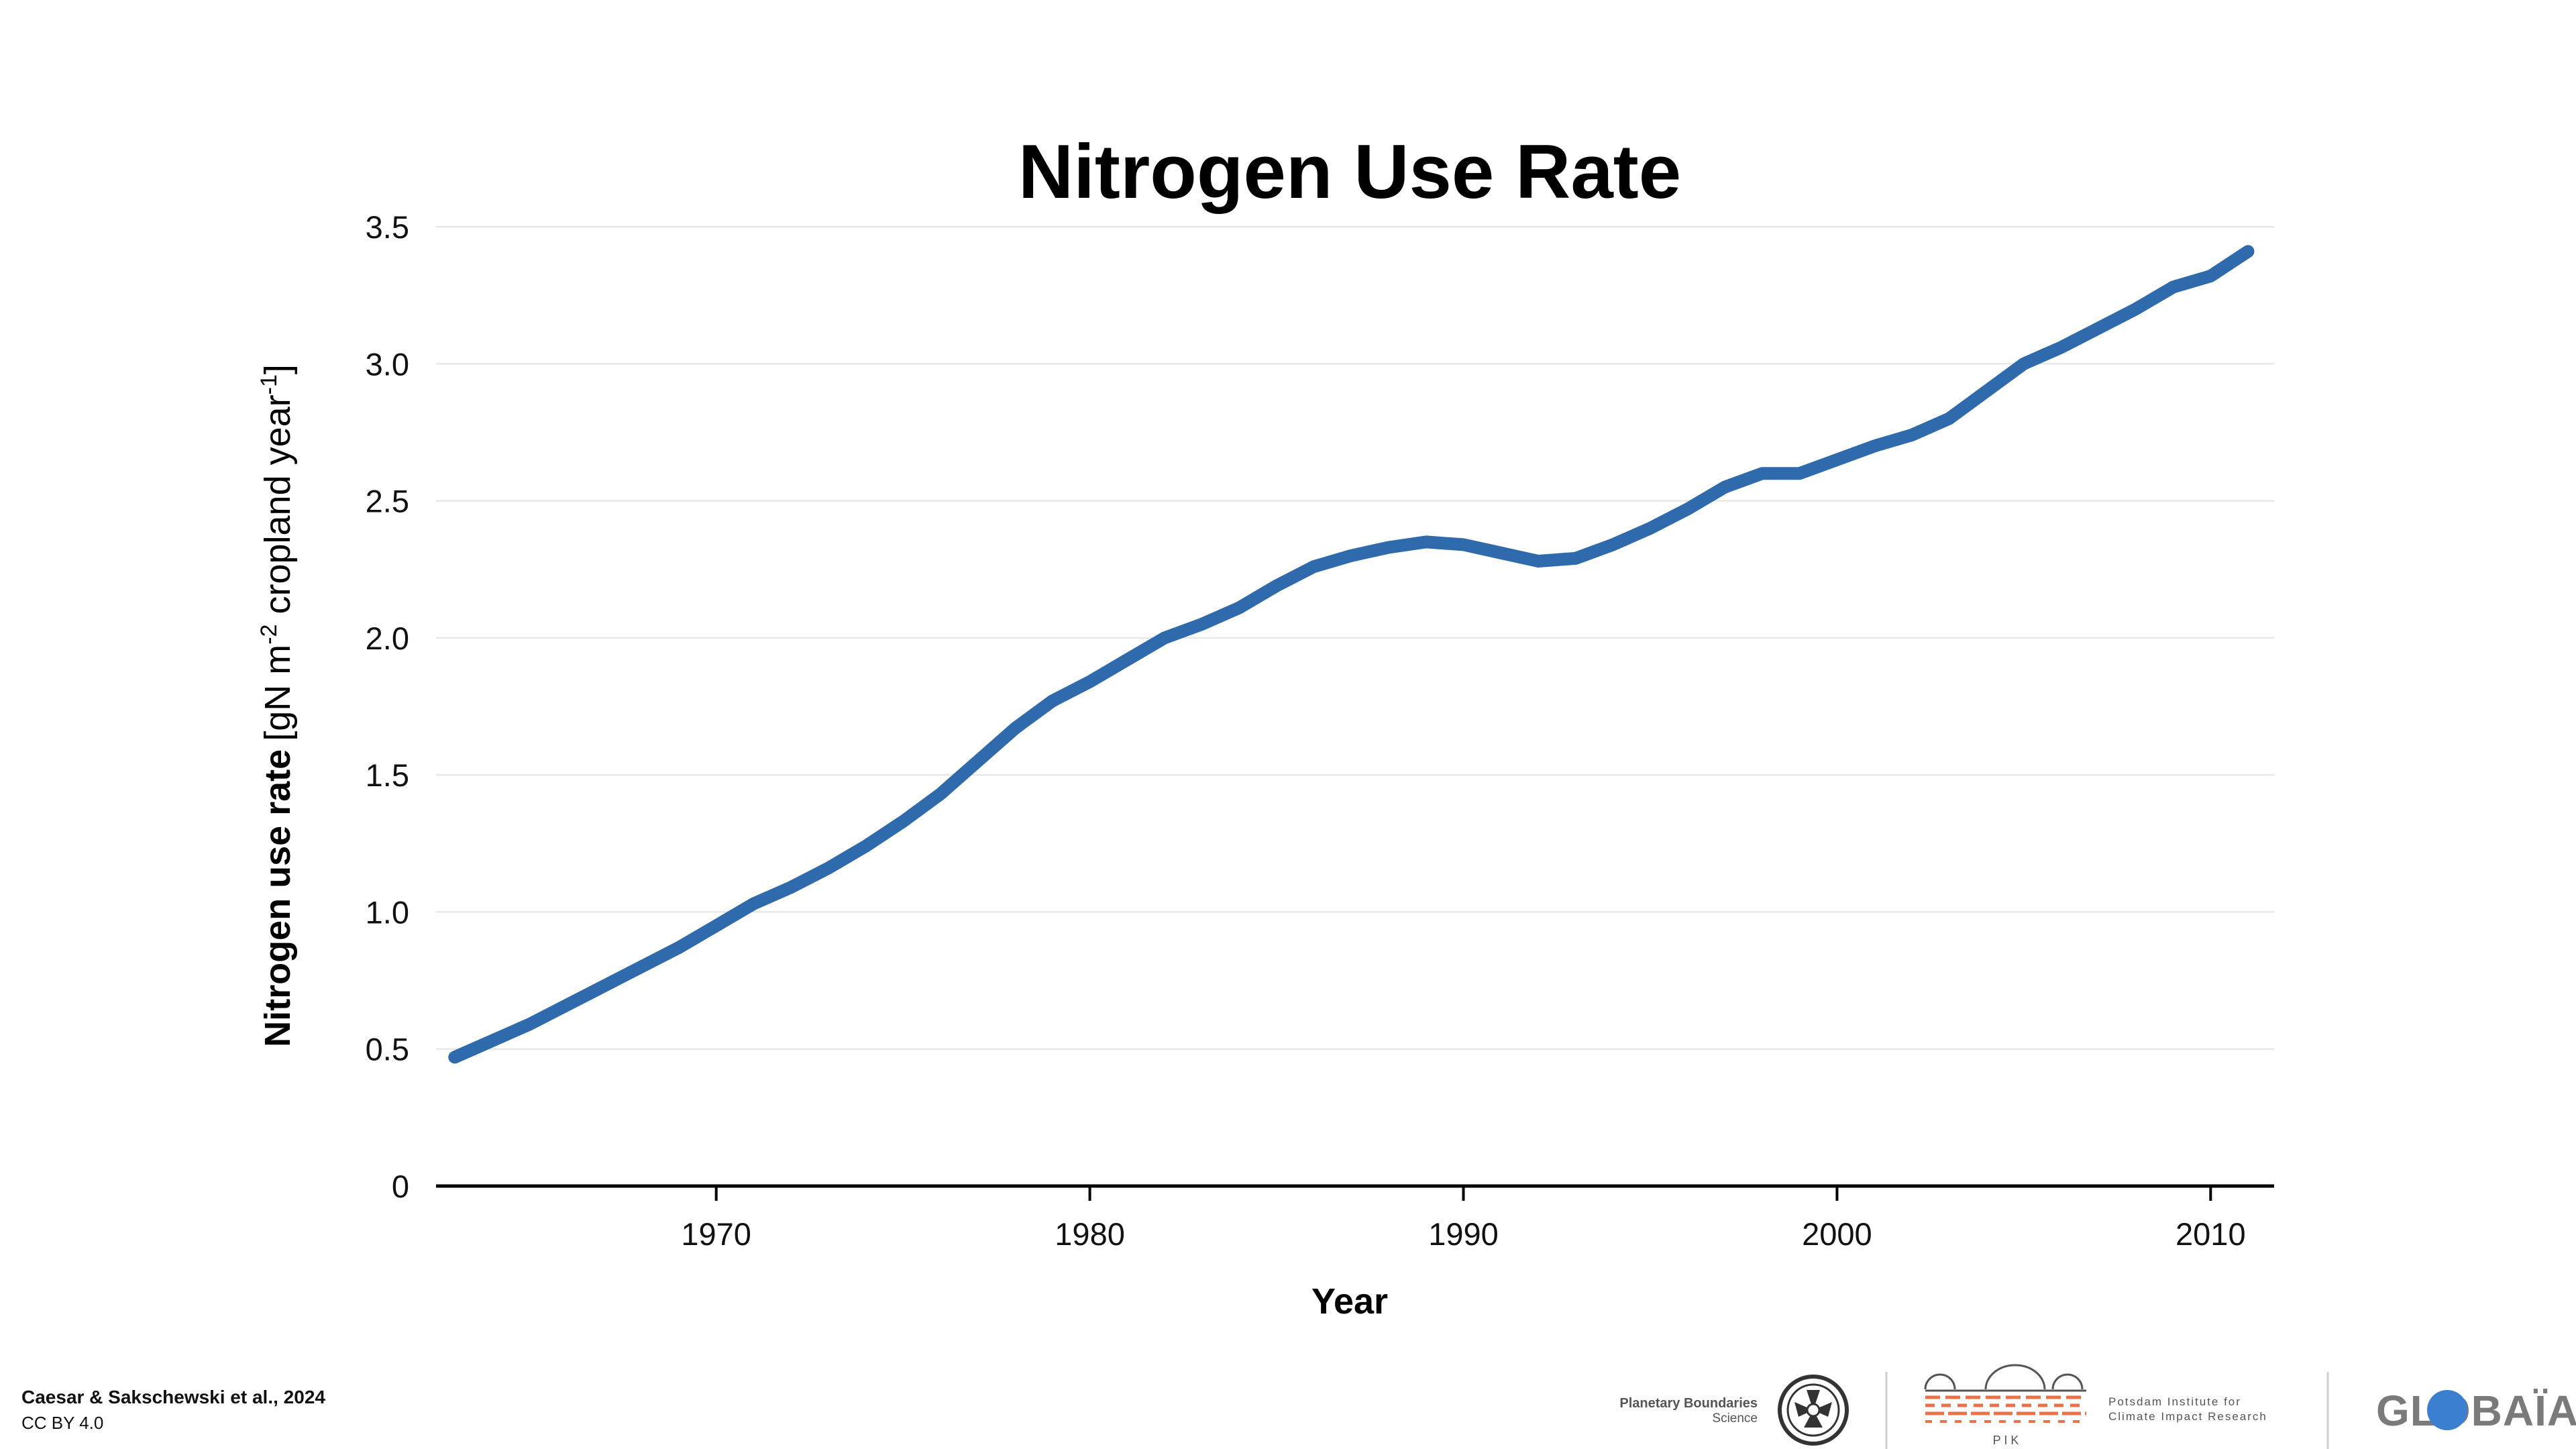  I want to click on chart-title: Nitrogen Use Rate, so click(1349, 172).